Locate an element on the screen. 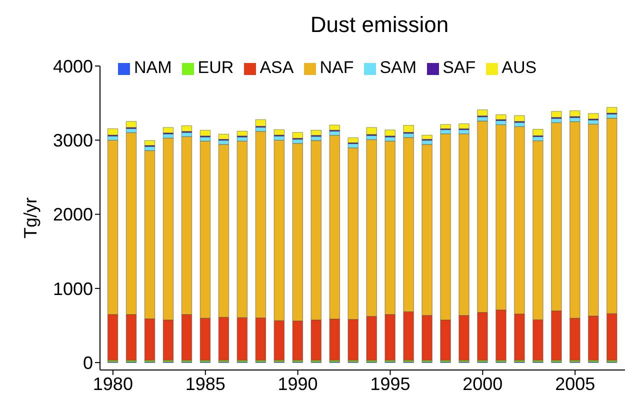  legend-label: NAF is located at coordinates (337, 67).